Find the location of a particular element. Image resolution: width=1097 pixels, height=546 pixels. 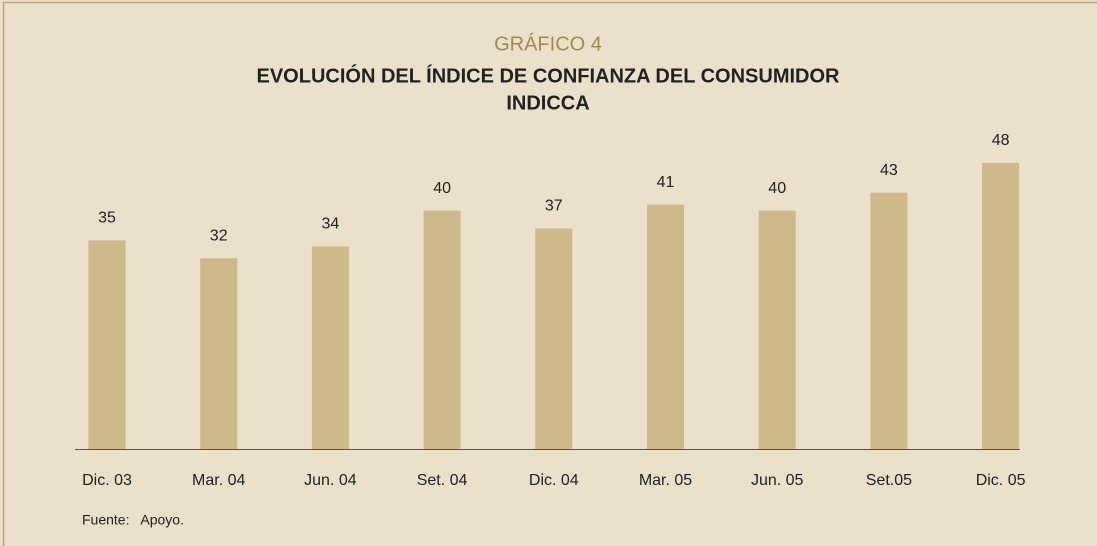

x-tick-label: Jun. 05 is located at coordinates (777, 480).